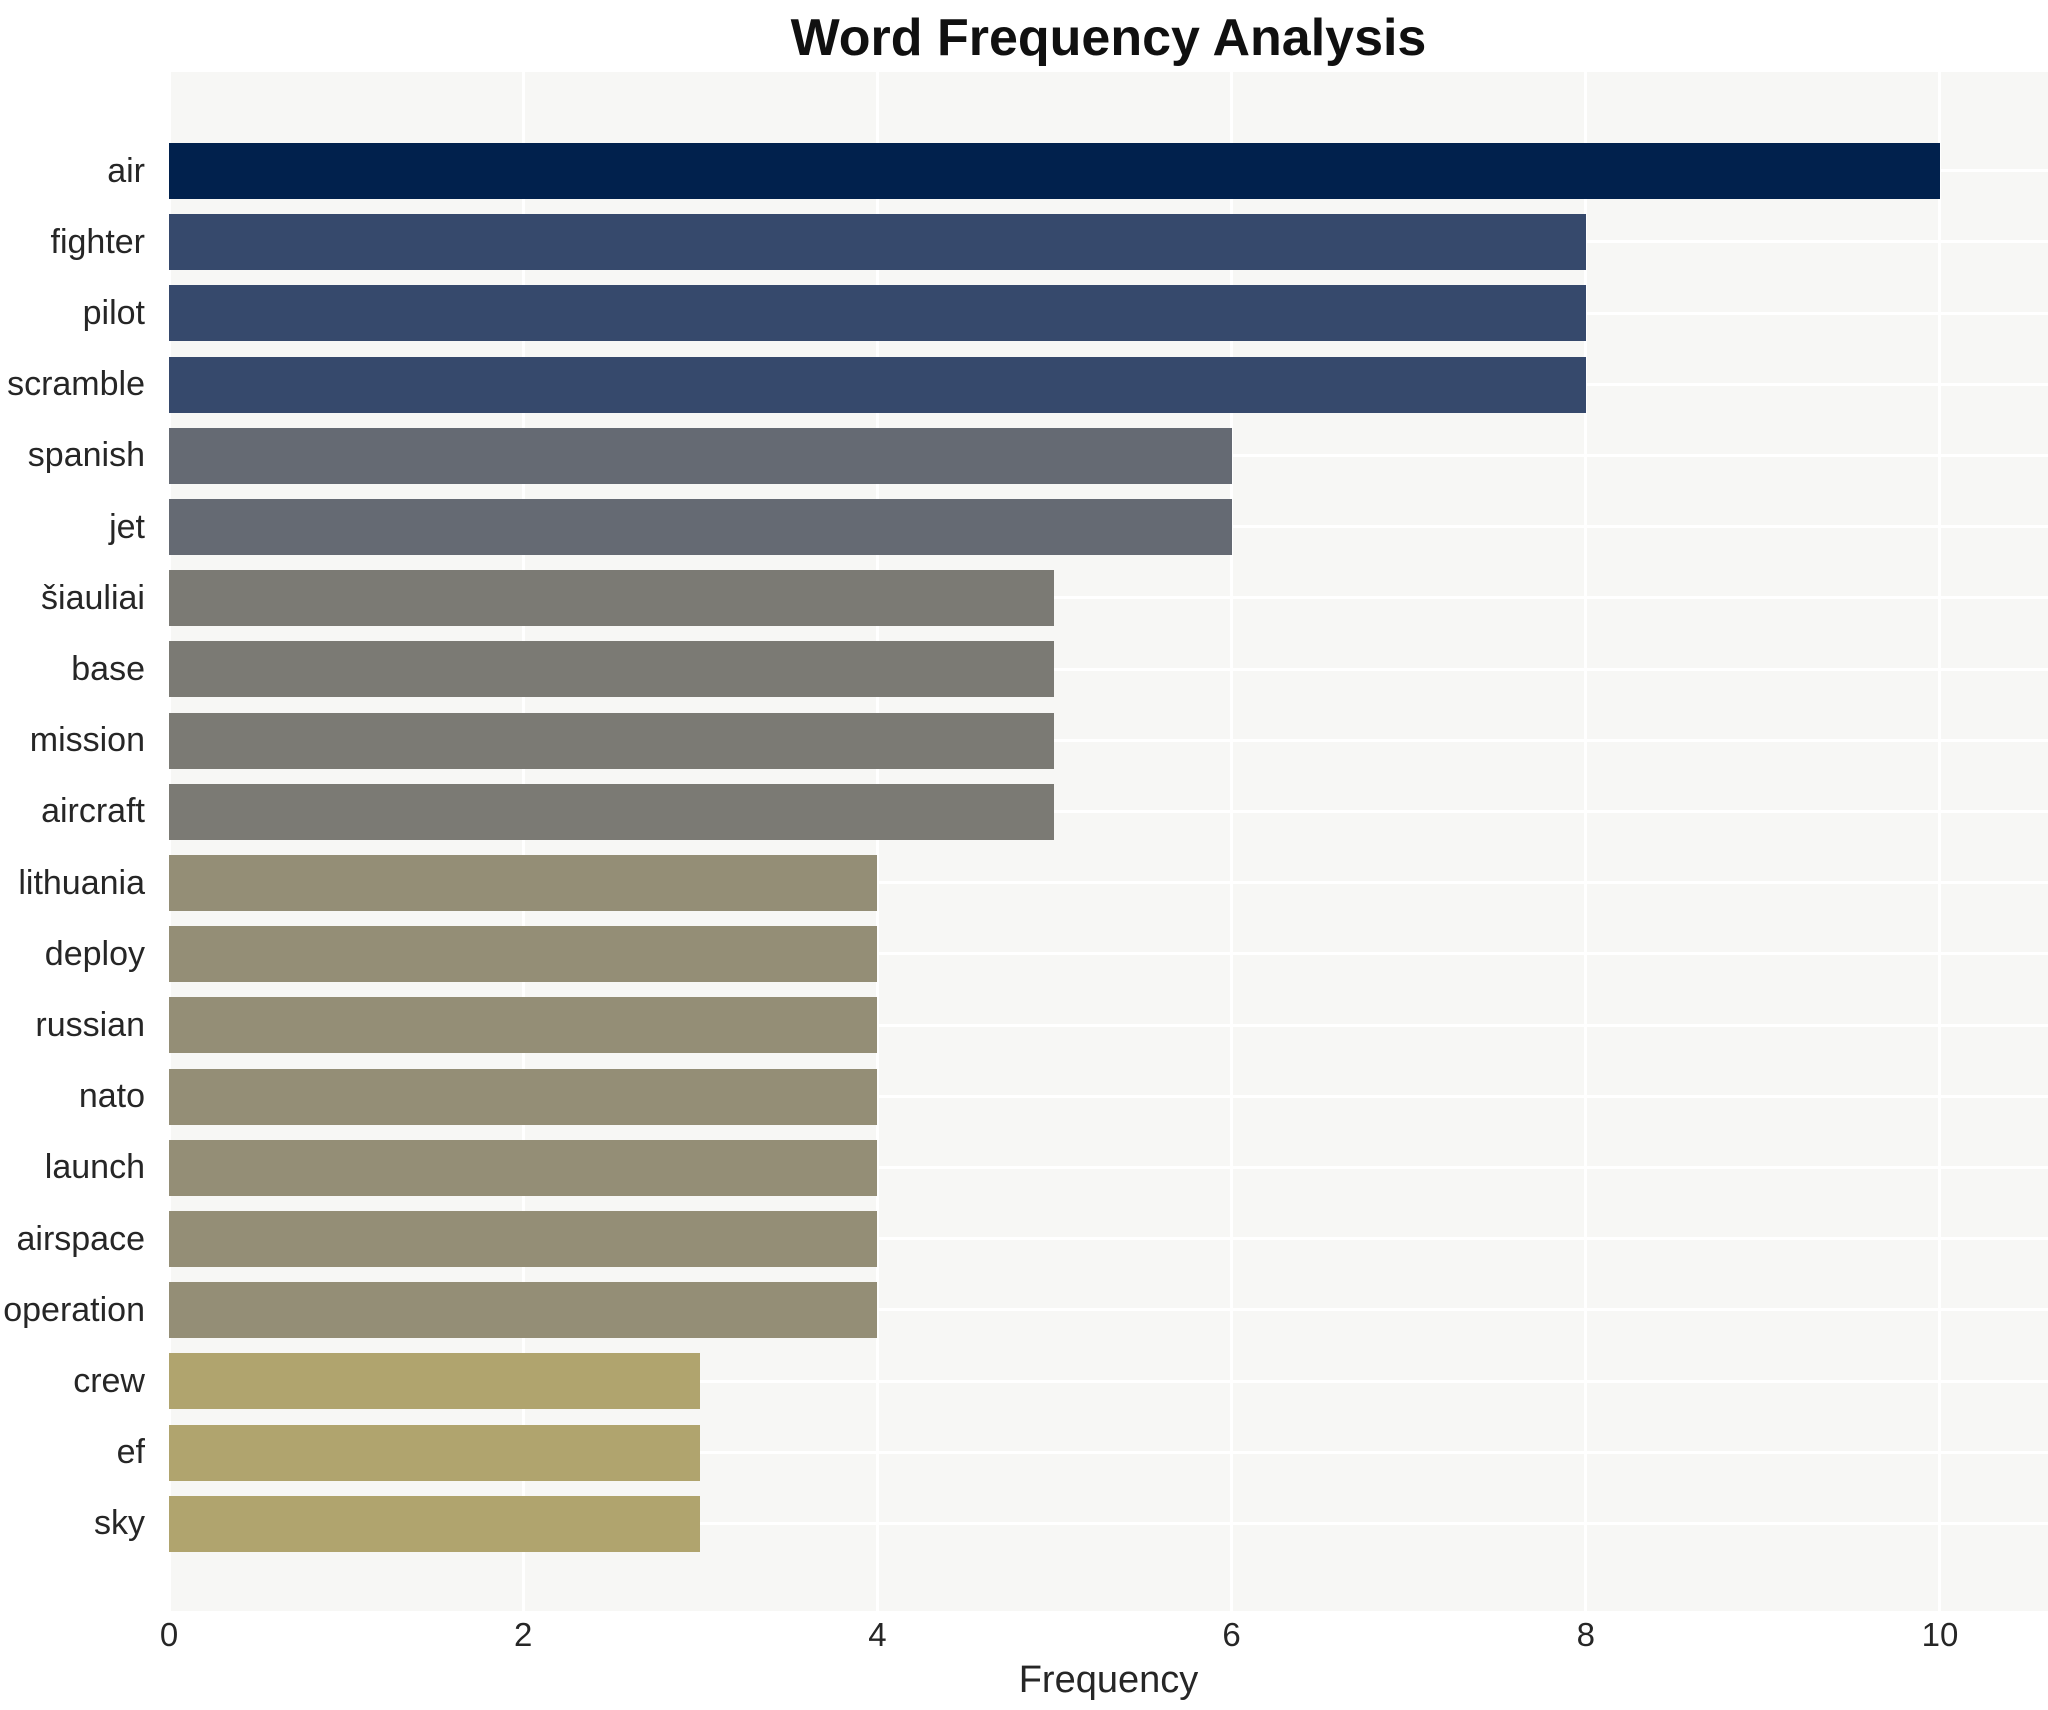 This screenshot has height=1710, width=2048. I want to click on h-gridline-lithuania, so click(1108, 883).